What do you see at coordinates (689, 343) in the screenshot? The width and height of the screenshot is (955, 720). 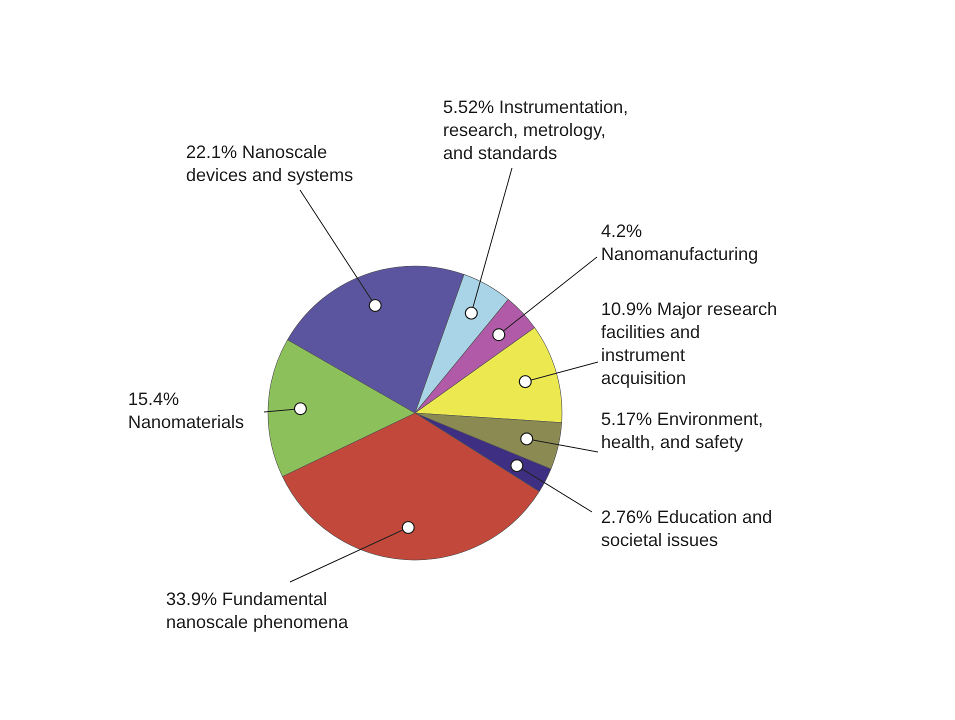 I see `slice-label: 10.9% Major research facilities and instrument acquisition` at bounding box center [689, 343].